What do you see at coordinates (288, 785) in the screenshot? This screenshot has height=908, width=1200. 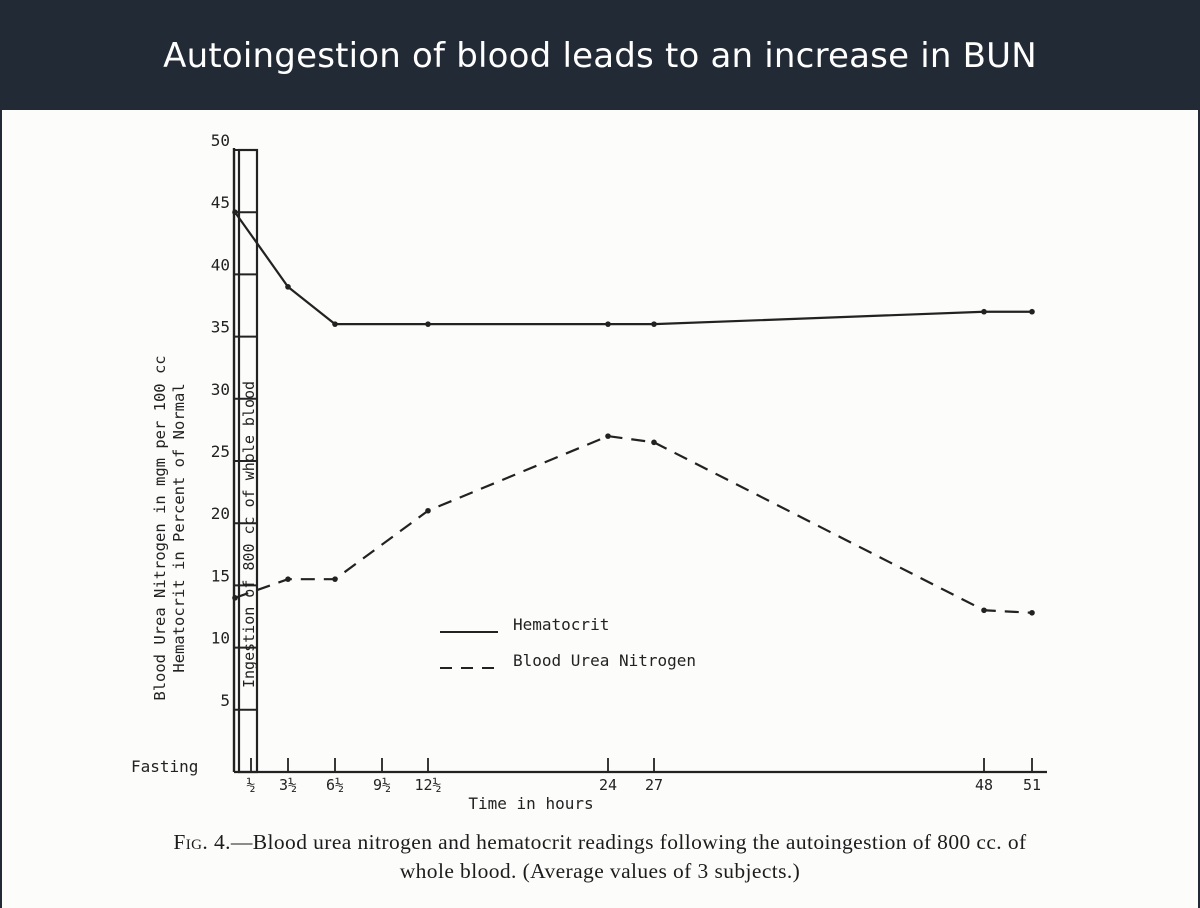 I see `x-tick-label: 3½` at bounding box center [288, 785].